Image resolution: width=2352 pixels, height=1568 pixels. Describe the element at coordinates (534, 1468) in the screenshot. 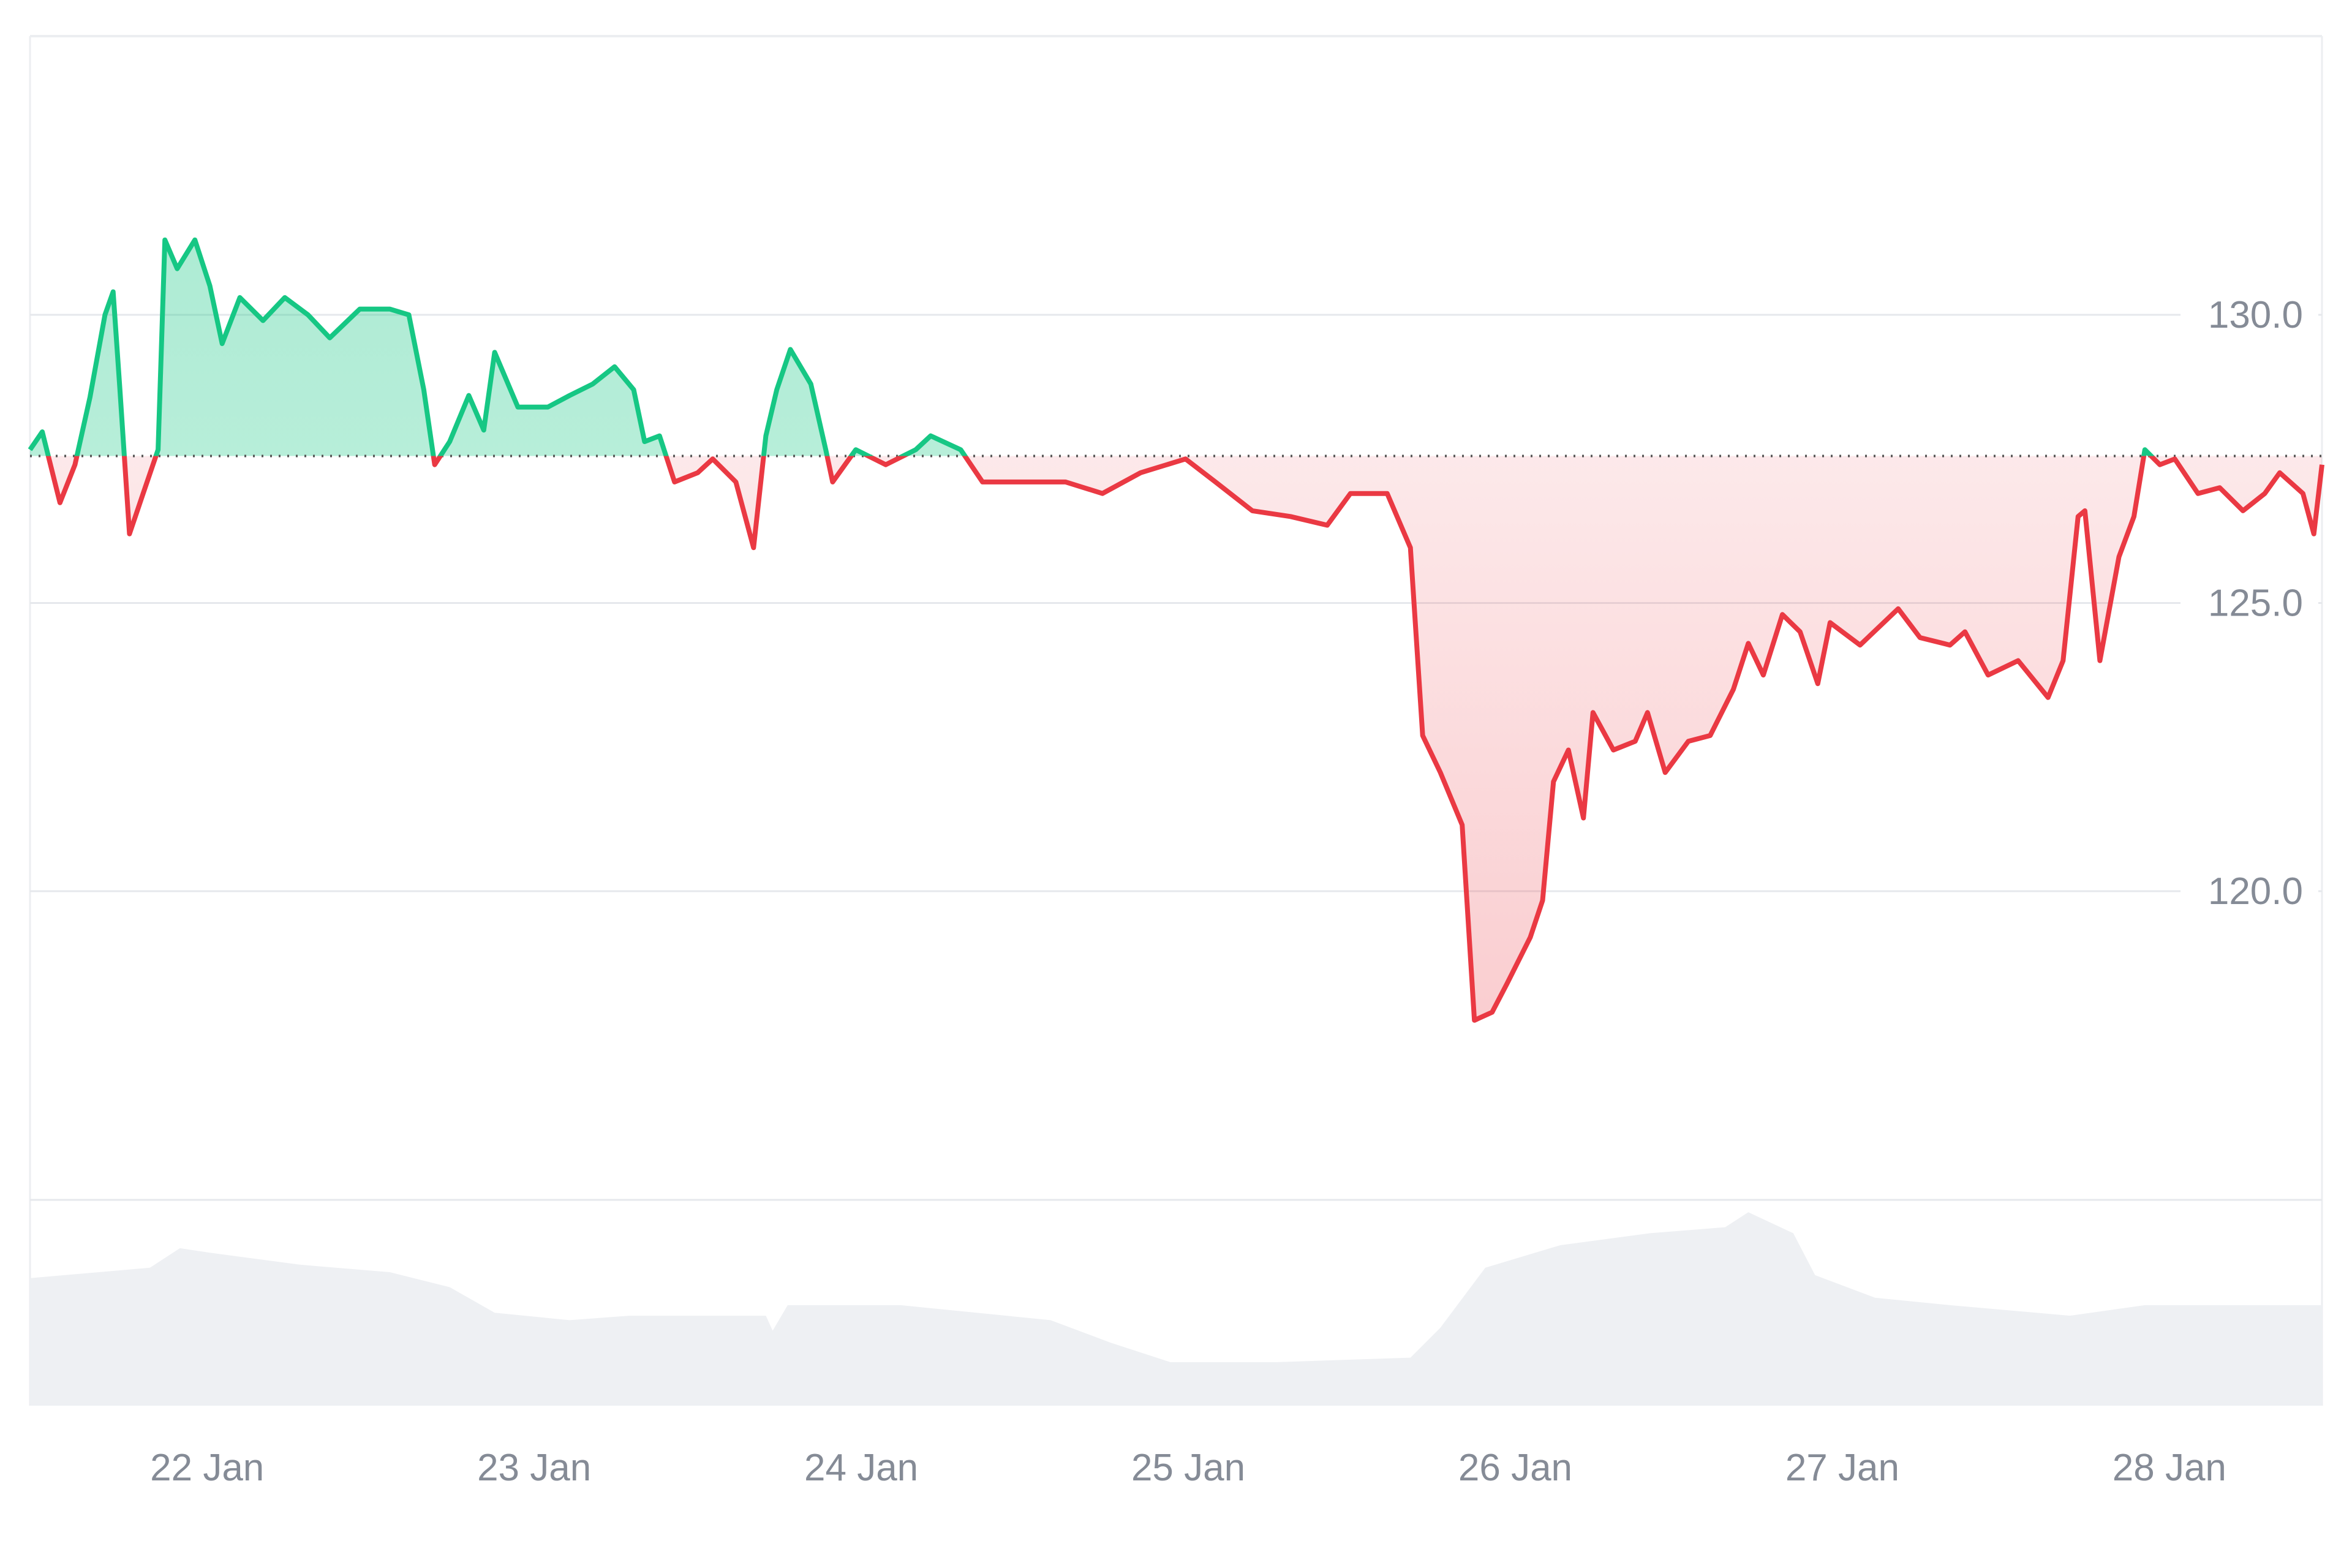

I see `x-tick-label: 23 Jan` at that location.